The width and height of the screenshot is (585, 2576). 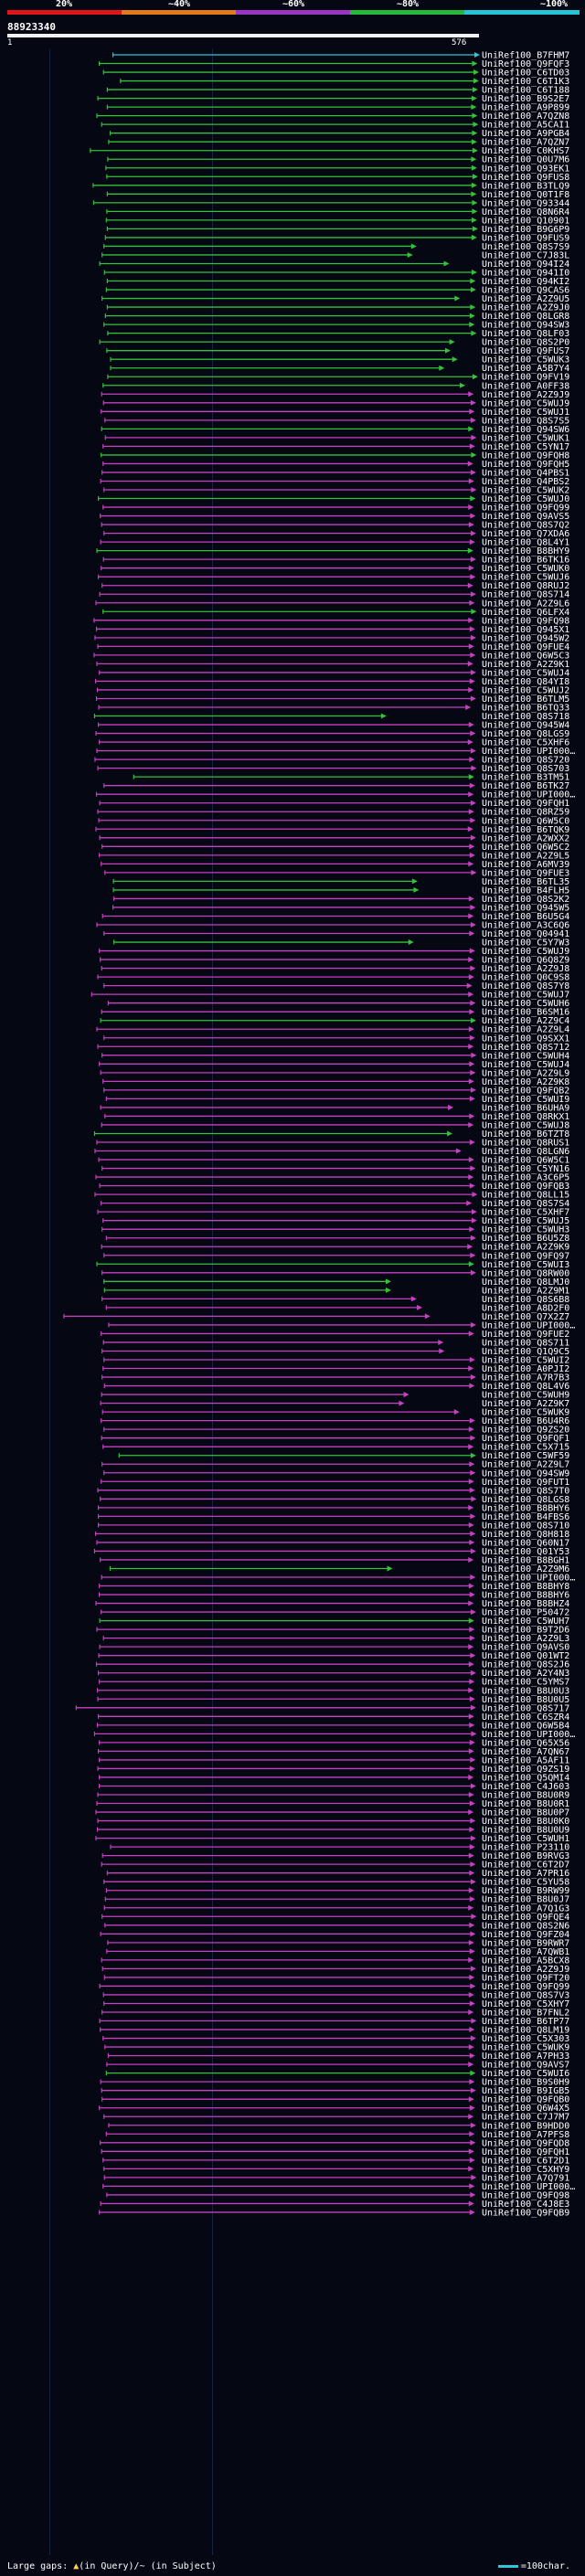 What do you see at coordinates (525, 1987) in the screenshot?
I see `hit-label: UniRef100_Q9FQ99` at bounding box center [525, 1987].